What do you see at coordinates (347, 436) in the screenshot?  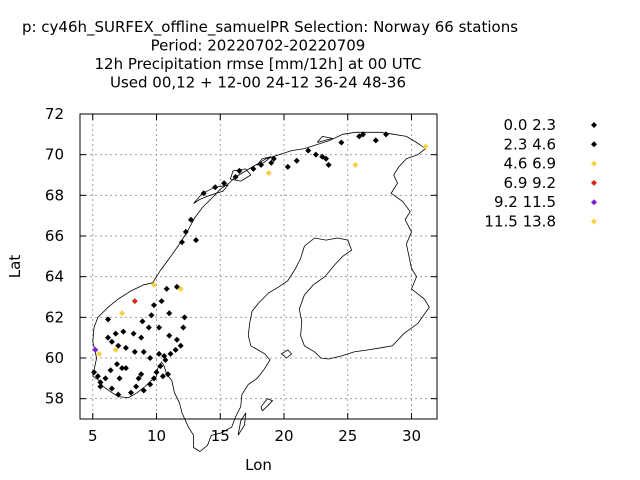 I see `x-tick-label: 25` at bounding box center [347, 436].